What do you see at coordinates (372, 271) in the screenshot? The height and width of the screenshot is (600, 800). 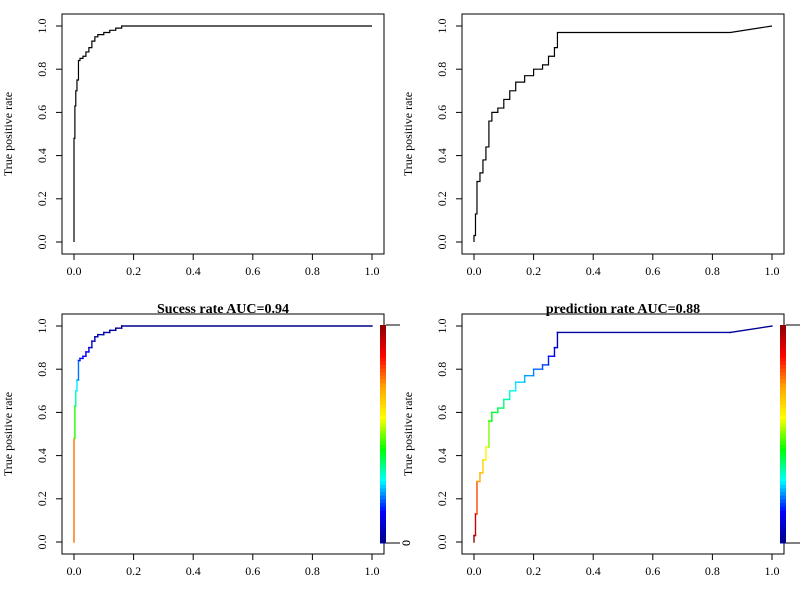 I see `x-tick-label: 1.0` at bounding box center [372, 271].